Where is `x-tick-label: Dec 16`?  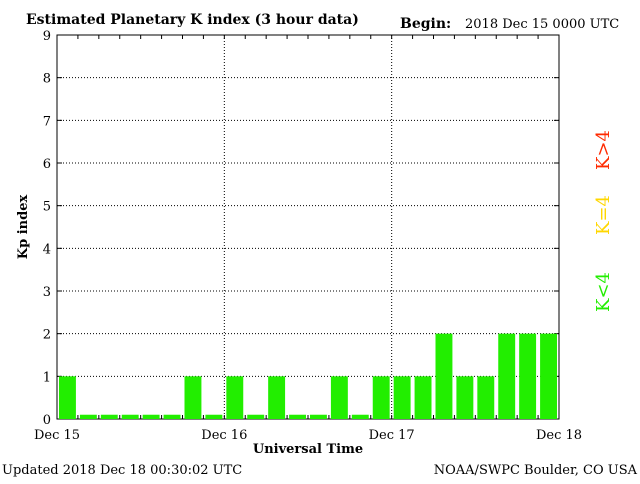
x-tick-label: Dec 16 is located at coordinates (224, 435).